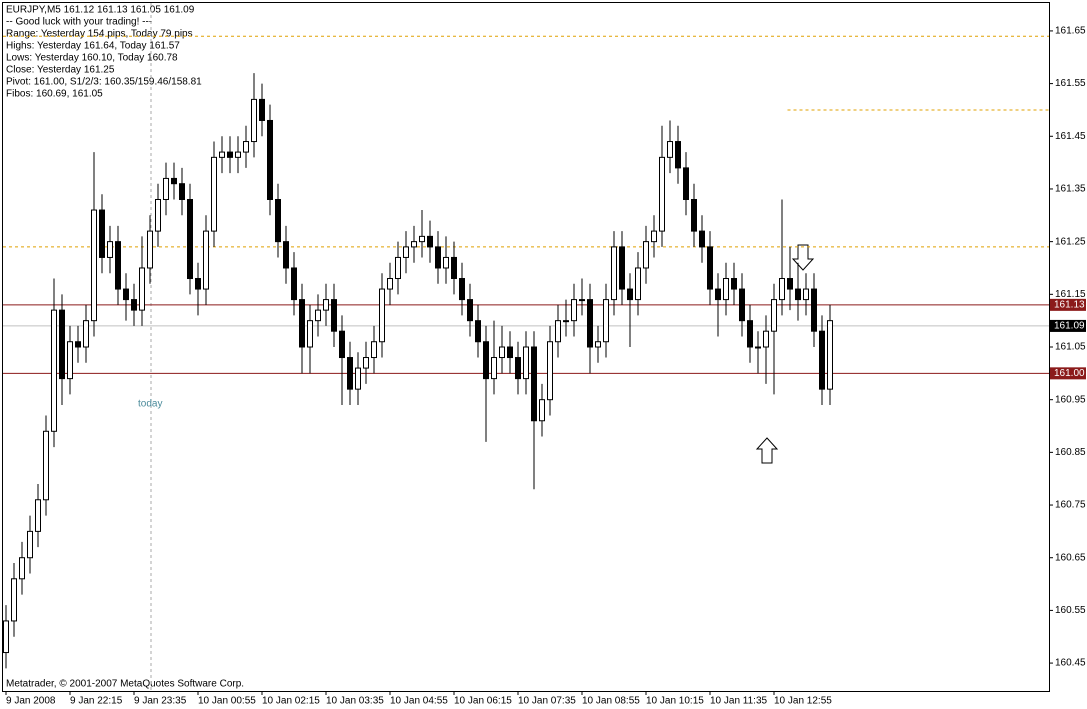  Describe the element at coordinates (1070, 557) in the screenshot. I see `y-tick-label: 160.65` at that location.